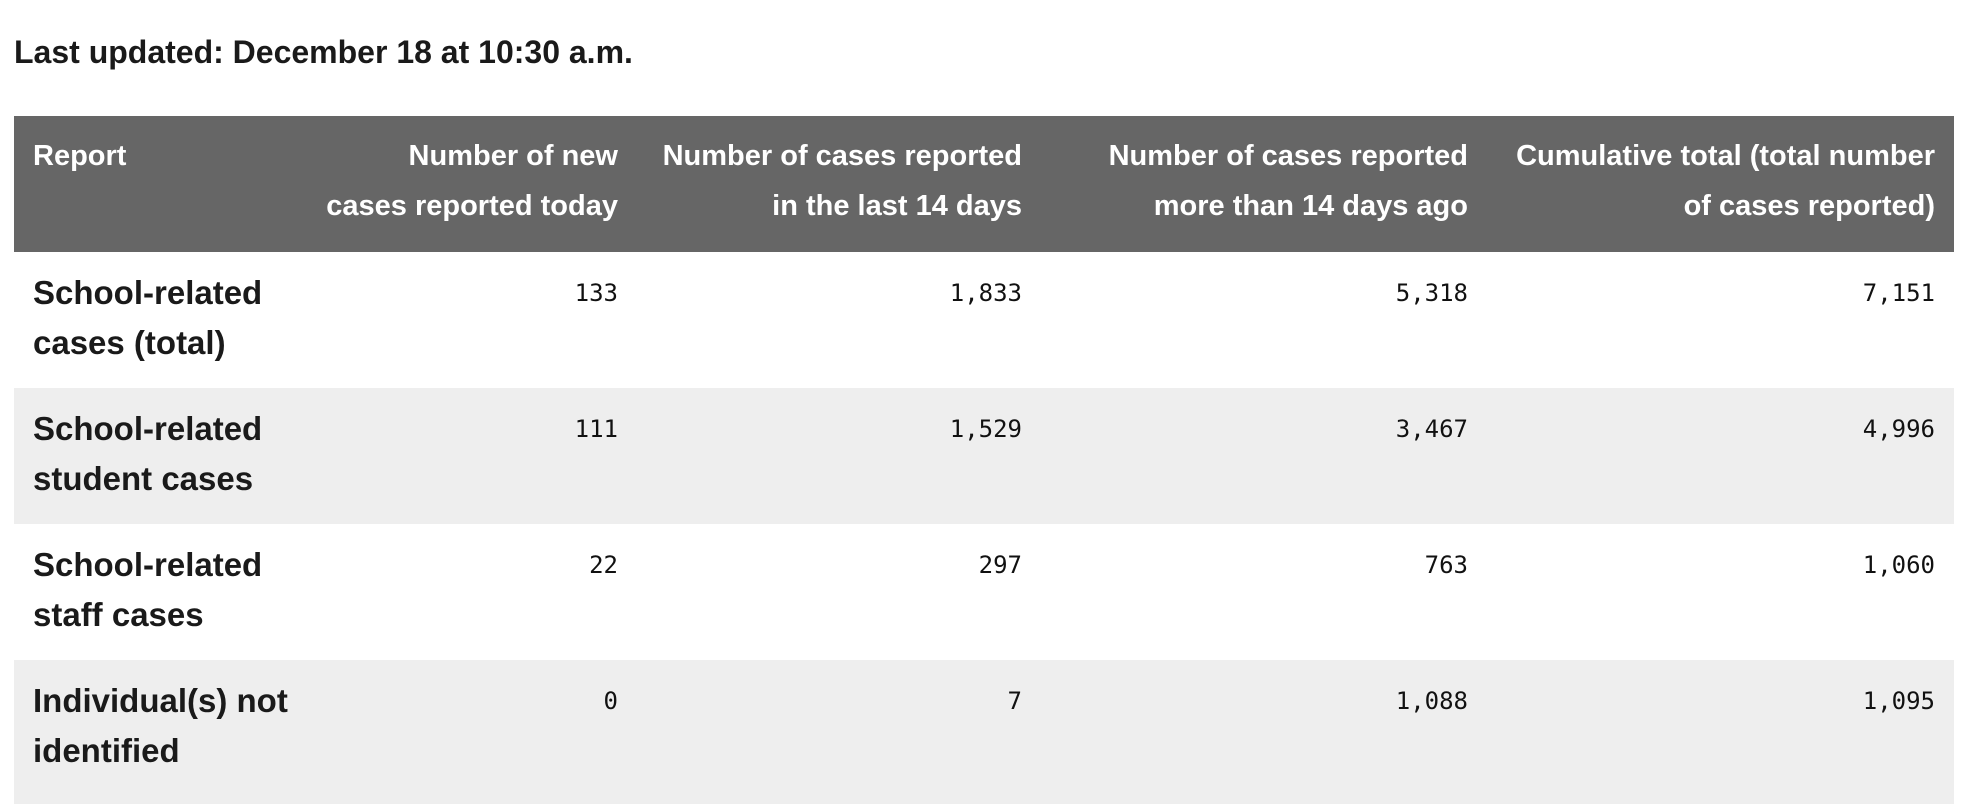 The height and width of the screenshot is (812, 1962). What do you see at coordinates (80, 156) in the screenshot?
I see `header-report: Report` at bounding box center [80, 156].